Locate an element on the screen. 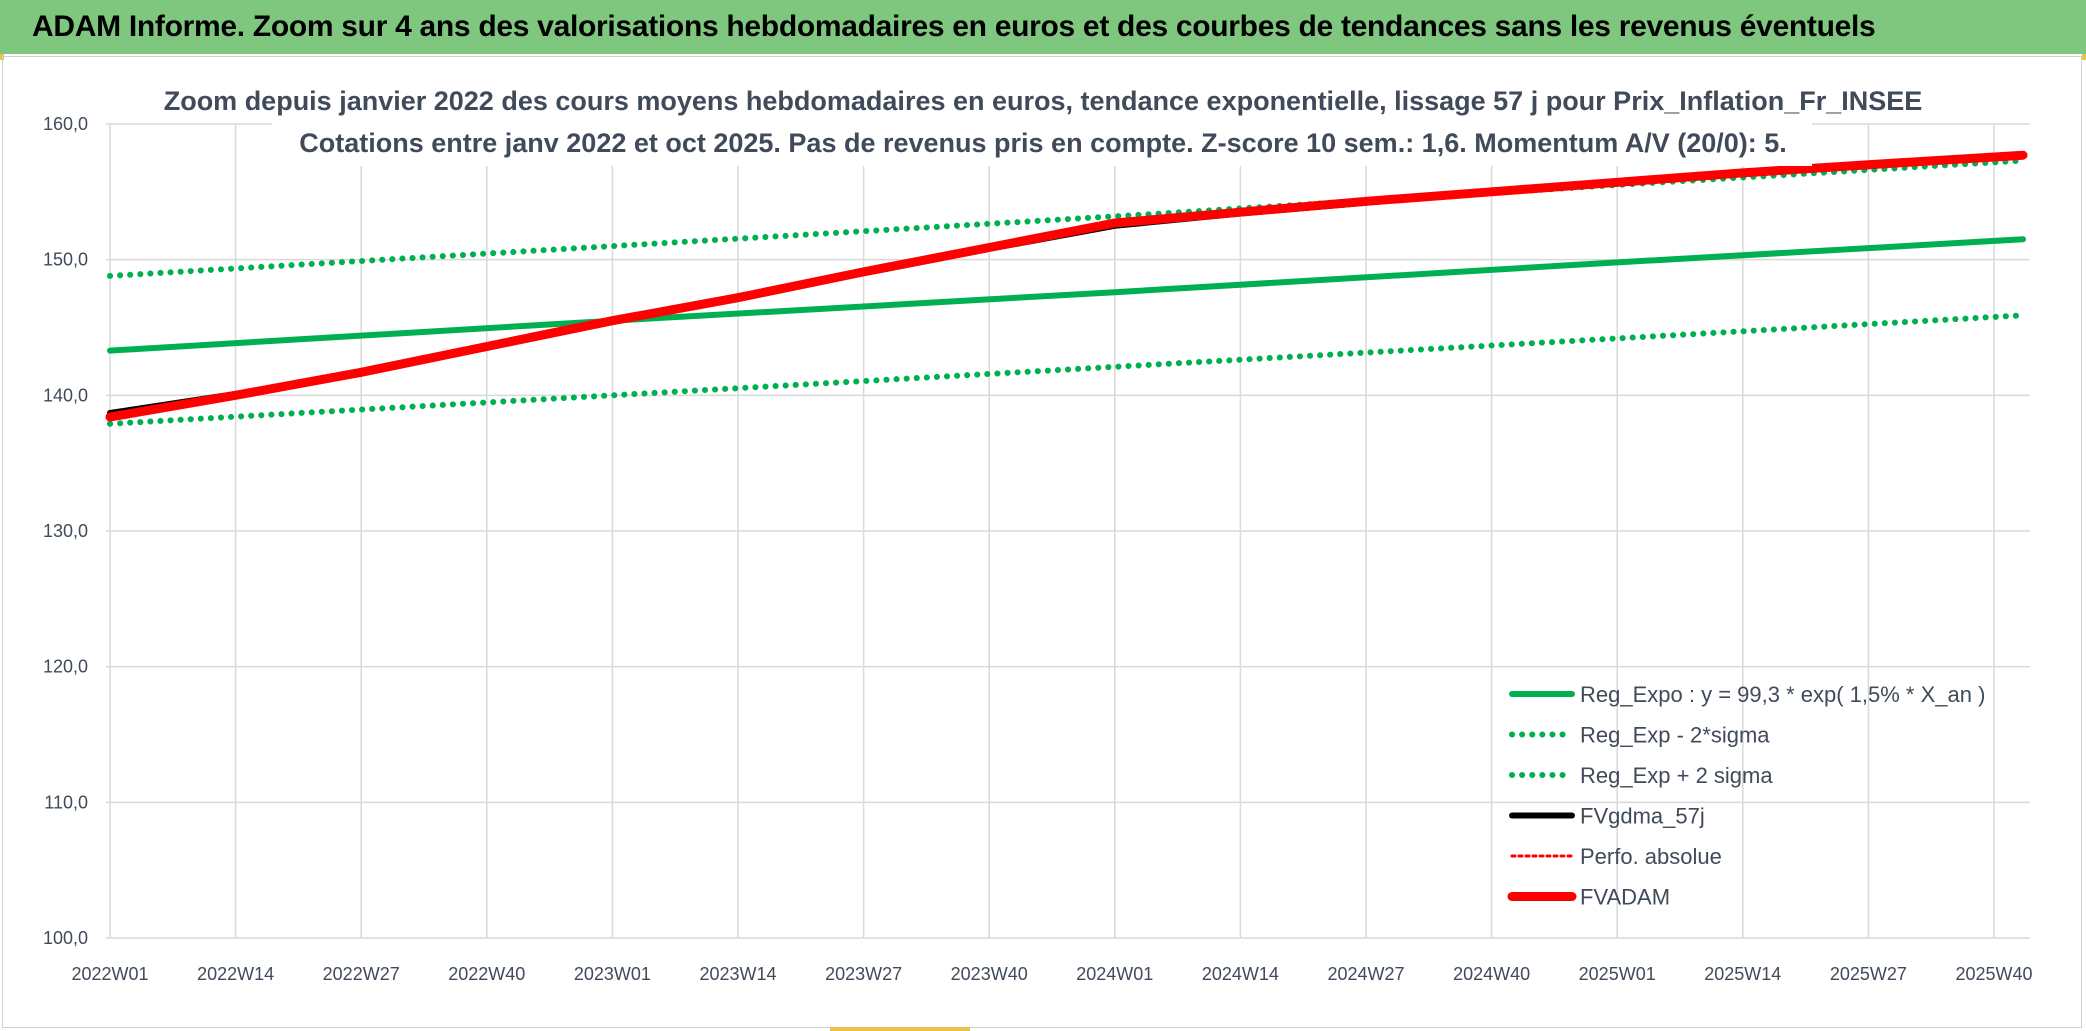  x-tick-label: 2023W14 is located at coordinates (737, 974).